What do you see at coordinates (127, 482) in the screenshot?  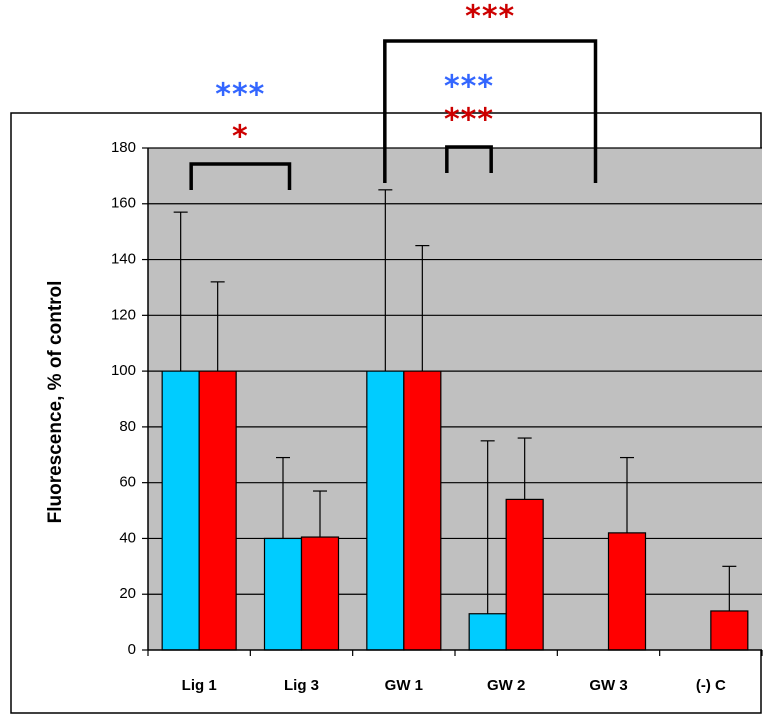 I see `y-tick-label: 60` at bounding box center [127, 482].